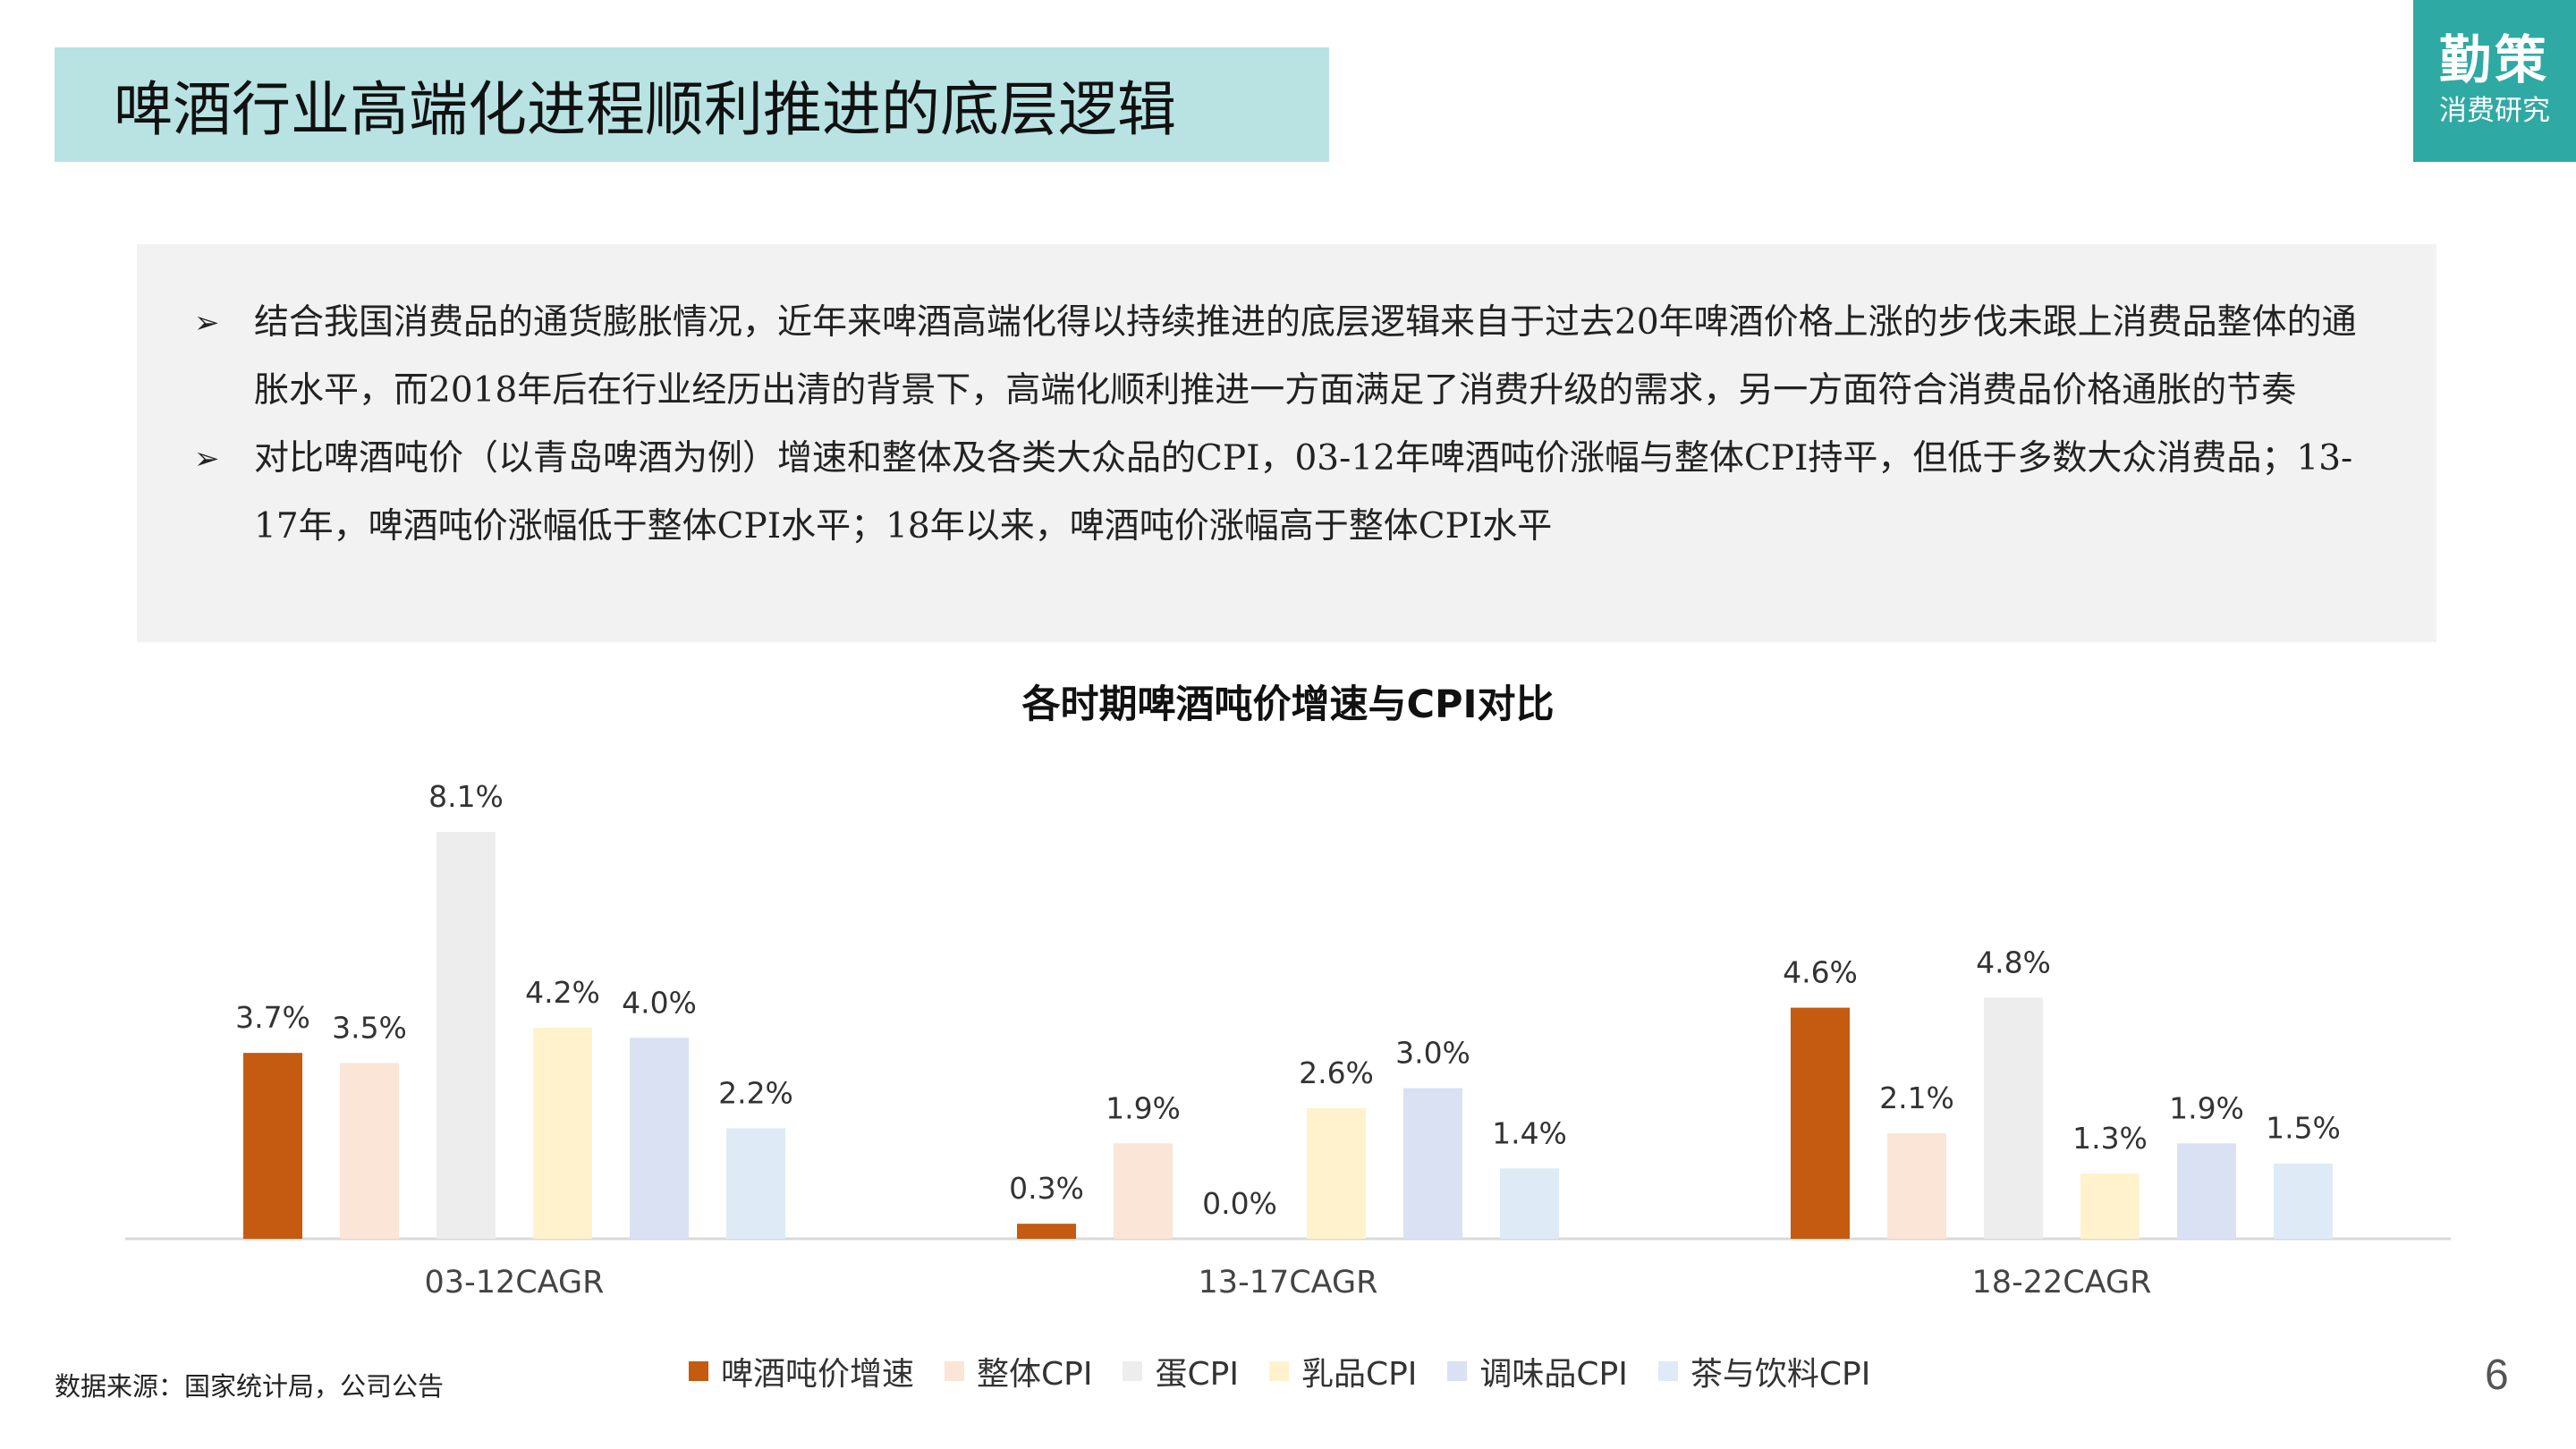 This screenshot has height=1449, width=2576. Describe the element at coordinates (755, 1092) in the screenshot. I see `data-label: 2.2%` at that location.